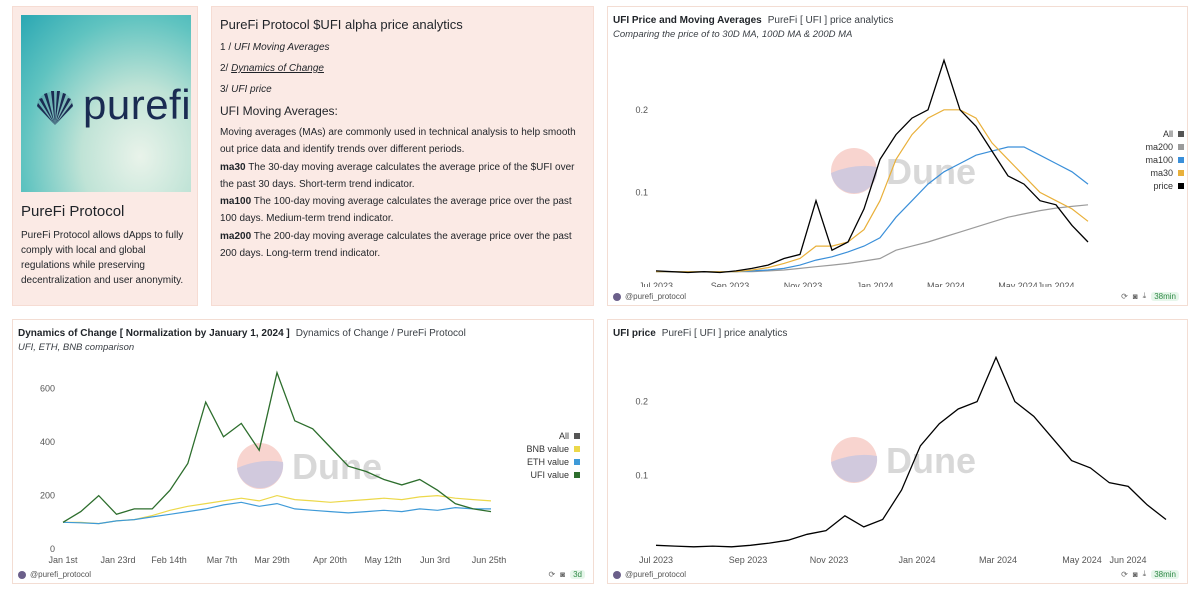 This screenshot has width=1200, height=593. I want to click on y-tick-label: 400, so click(47, 442).